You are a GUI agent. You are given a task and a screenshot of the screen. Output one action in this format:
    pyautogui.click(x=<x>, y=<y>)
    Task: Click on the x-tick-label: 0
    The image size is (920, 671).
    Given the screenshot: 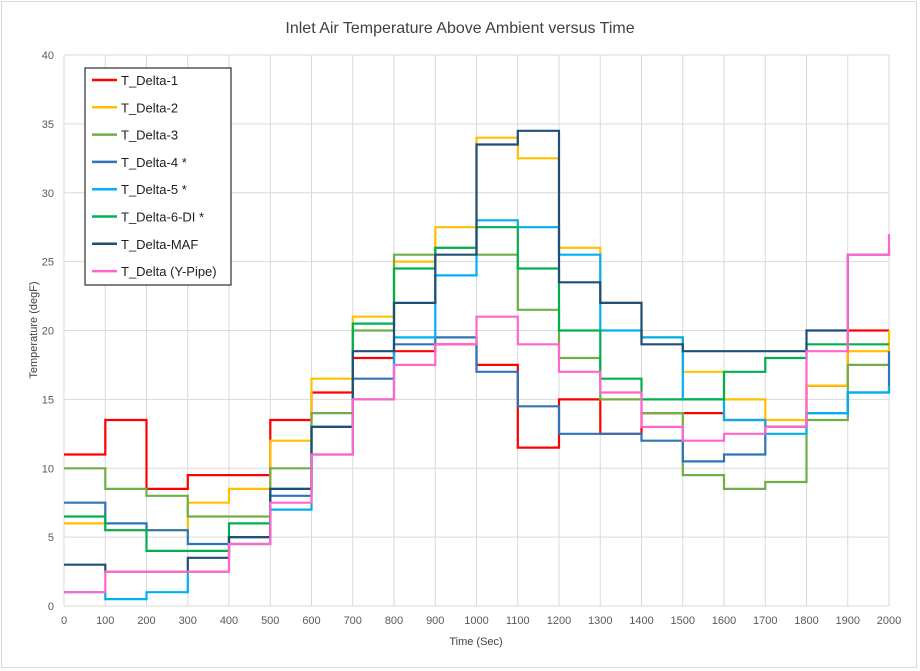 What is the action you would take?
    pyautogui.click(x=64, y=621)
    